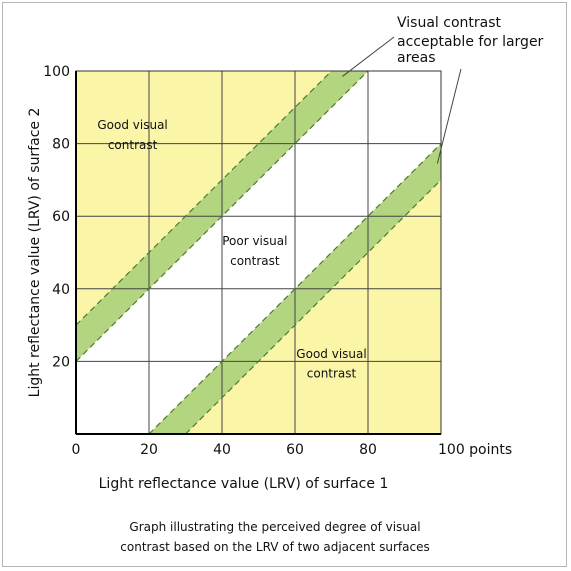 The height and width of the screenshot is (571, 571). I want to click on x-tick-label: 0, so click(76, 450).